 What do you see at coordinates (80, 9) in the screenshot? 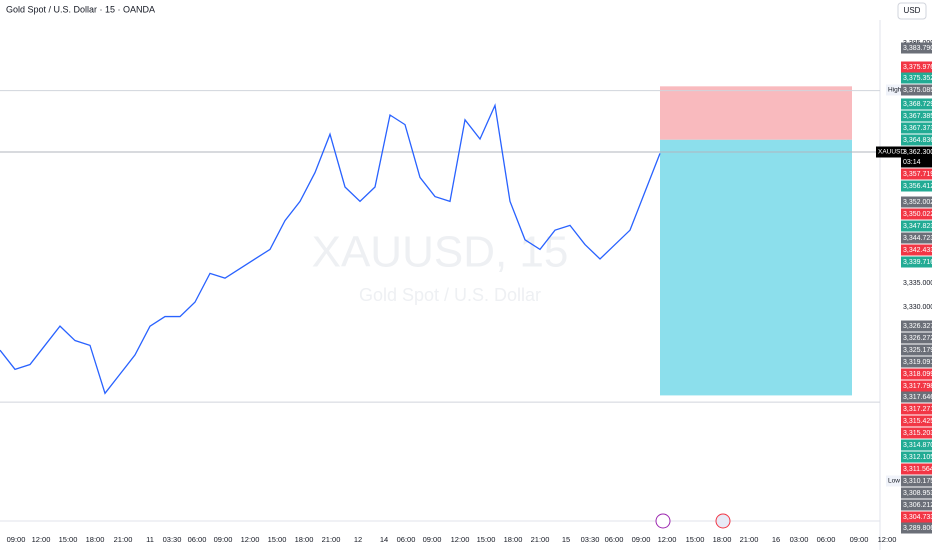
I see `symbol-title: Gold Spot / U.S. Dollar · 15 · OANDA` at bounding box center [80, 9].